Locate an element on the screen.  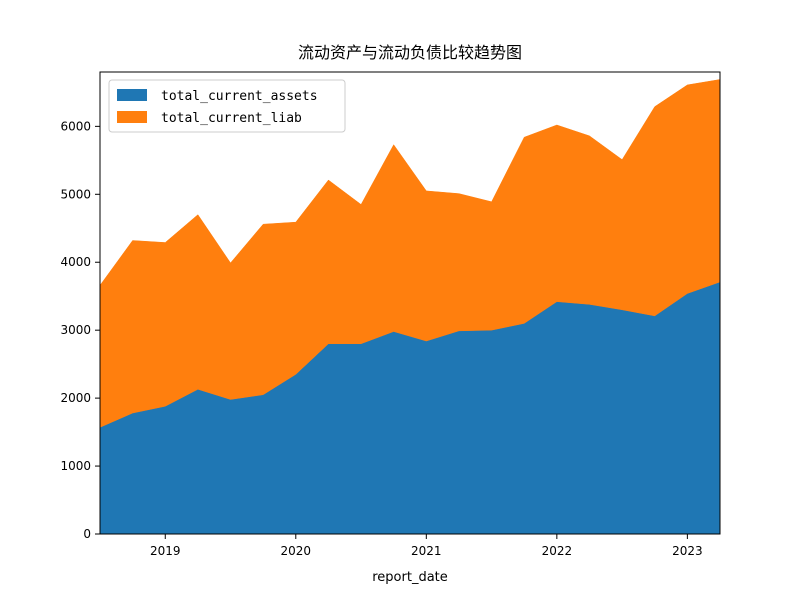
x-tick-label: 2020 is located at coordinates (296, 551).